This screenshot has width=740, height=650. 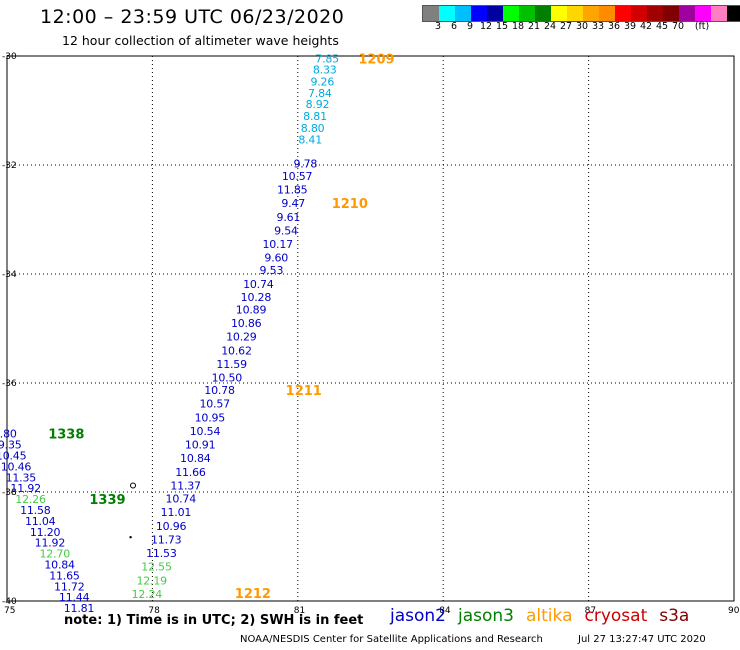 I want to click on wave-height-value: 9.61, so click(x=289, y=217).